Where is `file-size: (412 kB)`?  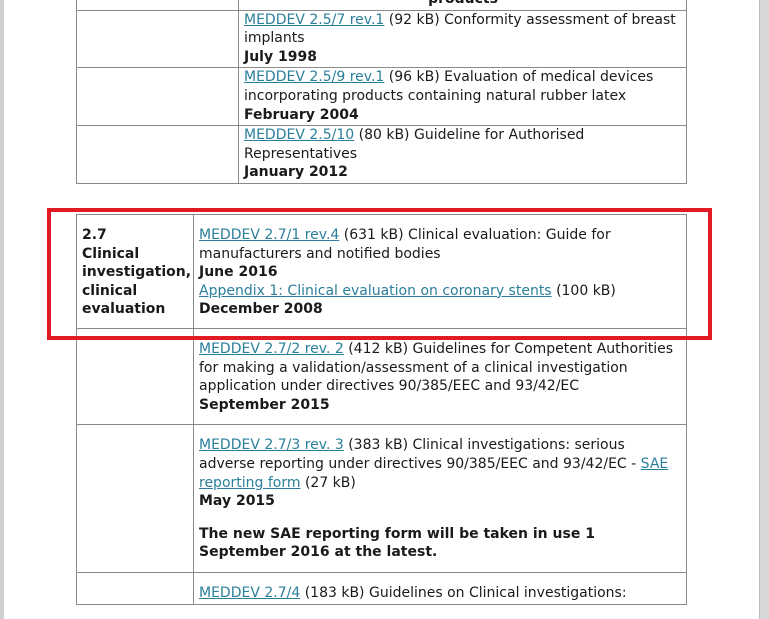
file-size: (412 kB) is located at coordinates (378, 348).